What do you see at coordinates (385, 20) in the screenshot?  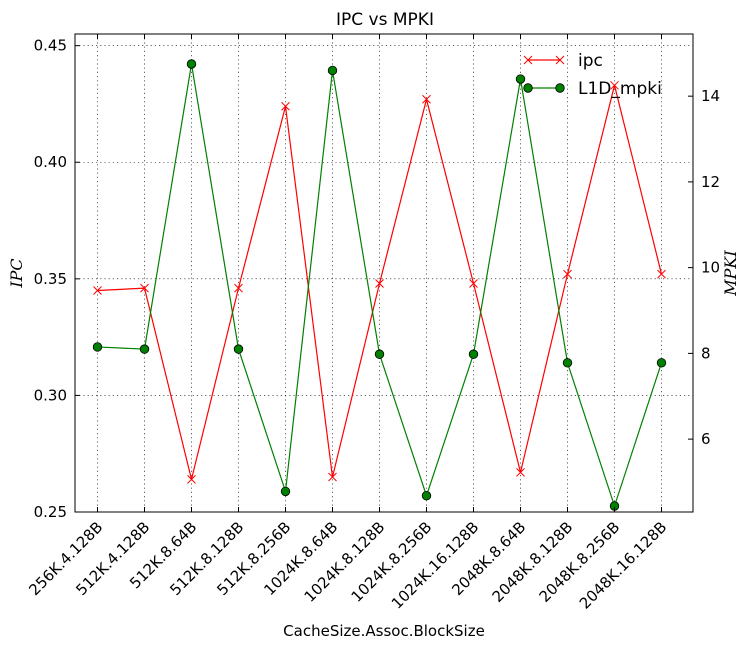 I see `chart-title: IPC vs MPKI` at bounding box center [385, 20].